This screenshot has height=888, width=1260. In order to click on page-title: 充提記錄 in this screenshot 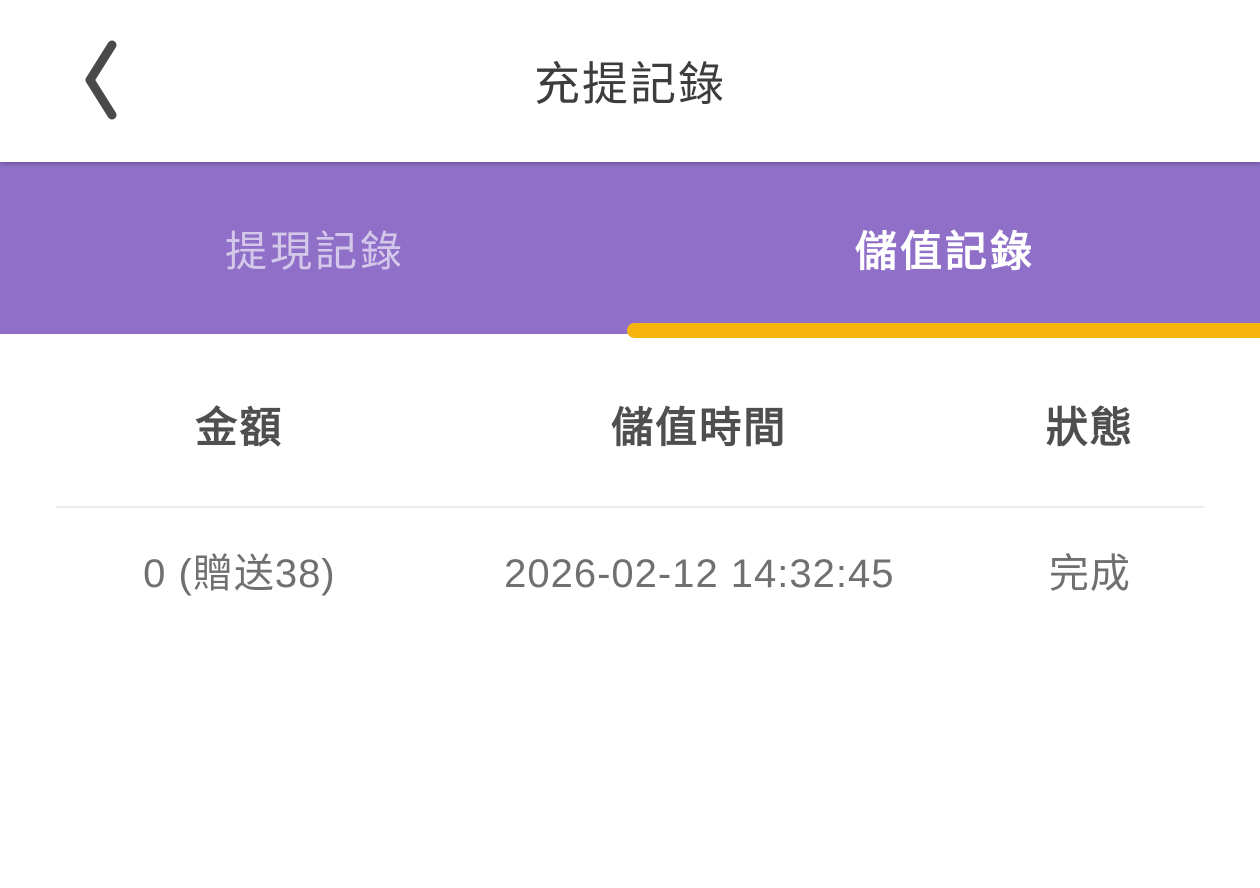, I will do `click(630, 84)`.